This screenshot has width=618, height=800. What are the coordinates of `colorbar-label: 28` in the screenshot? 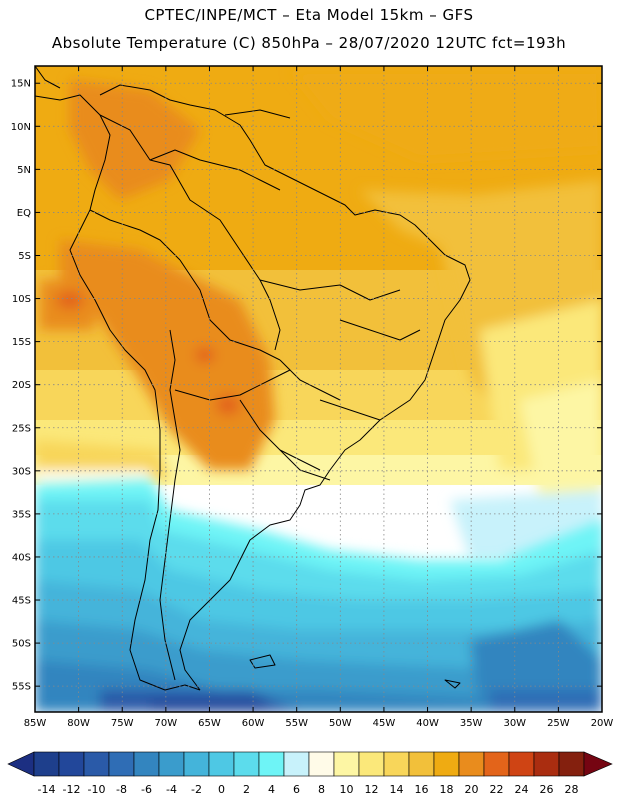 It's located at (572, 789).